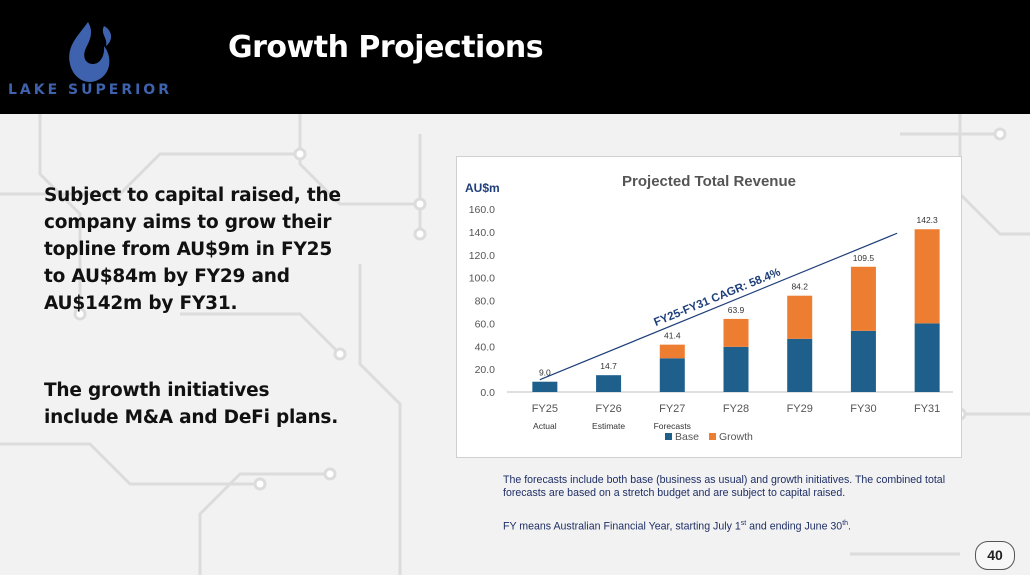 Image resolution: width=1030 pixels, height=575 pixels. What do you see at coordinates (849, 526) in the screenshot?
I see `footnote-fy-text-end: .` at bounding box center [849, 526].